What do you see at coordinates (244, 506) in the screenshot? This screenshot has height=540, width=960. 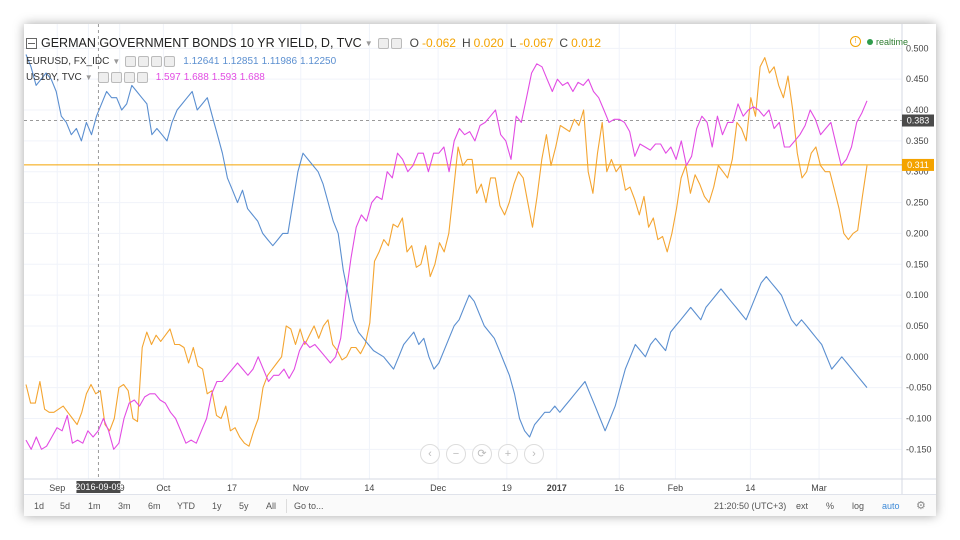 I see `range-5y-button: 5y` at bounding box center [244, 506].